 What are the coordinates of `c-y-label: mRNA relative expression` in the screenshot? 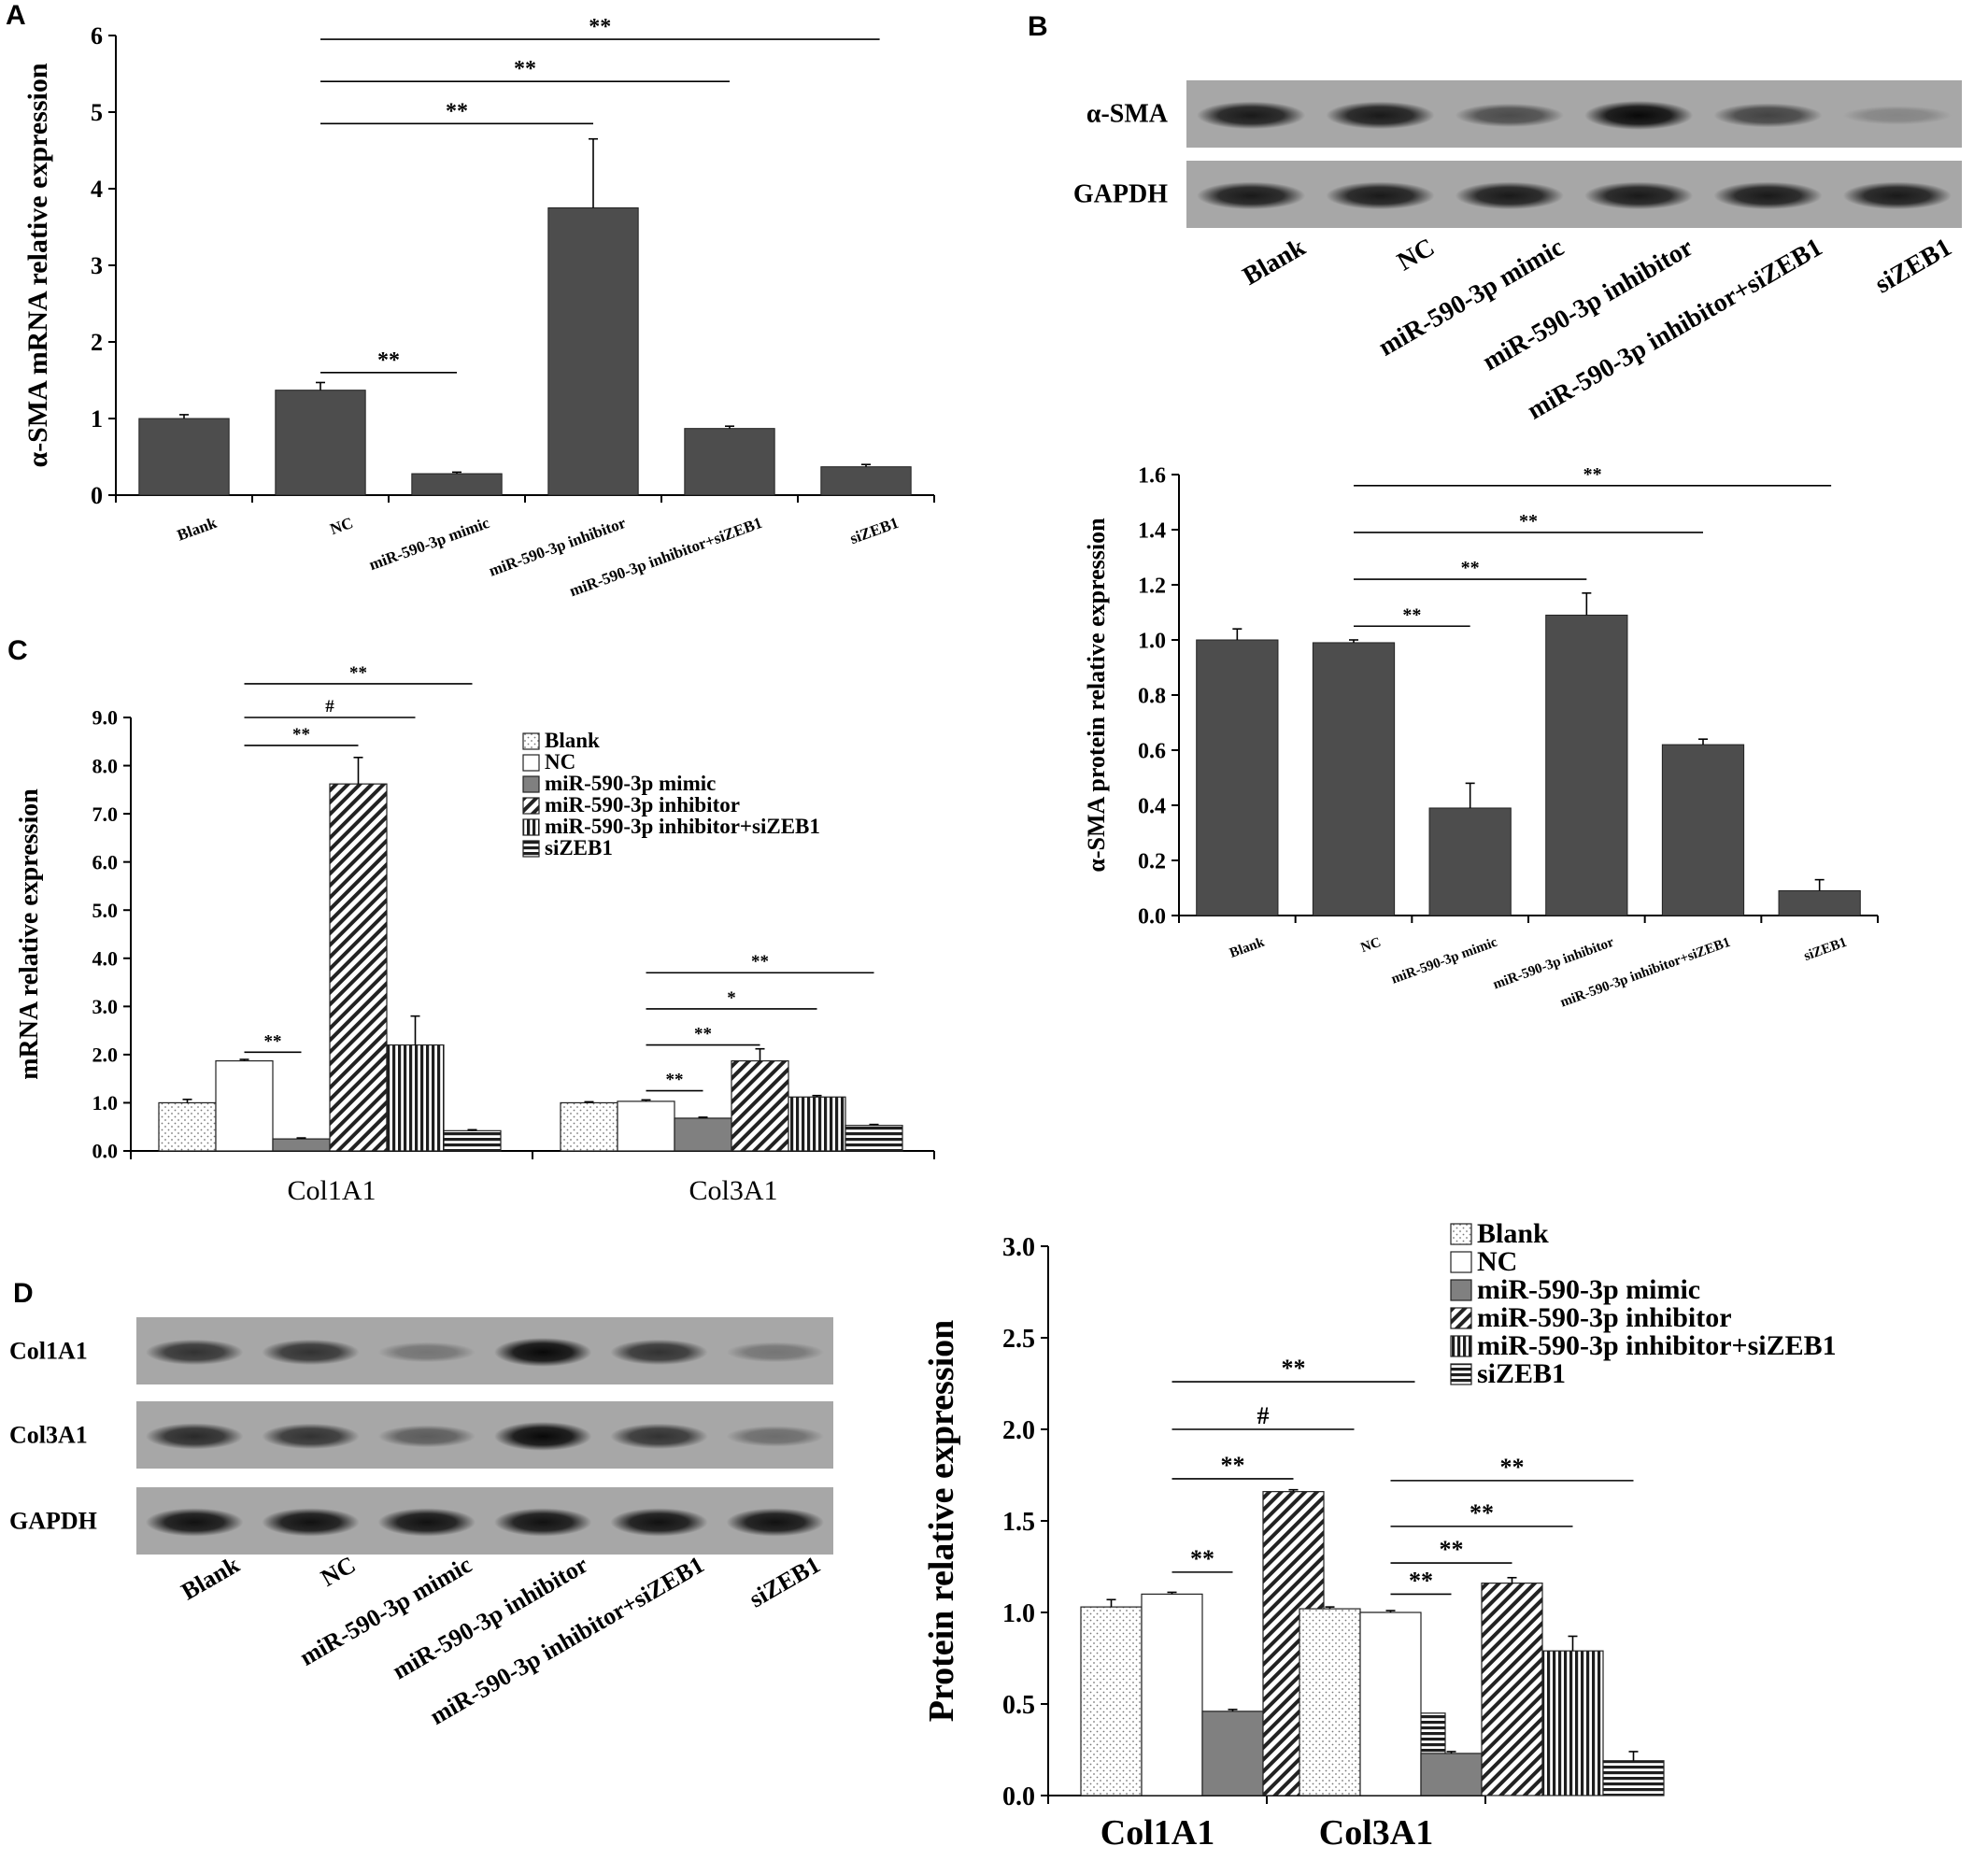 It's located at (29, 934).